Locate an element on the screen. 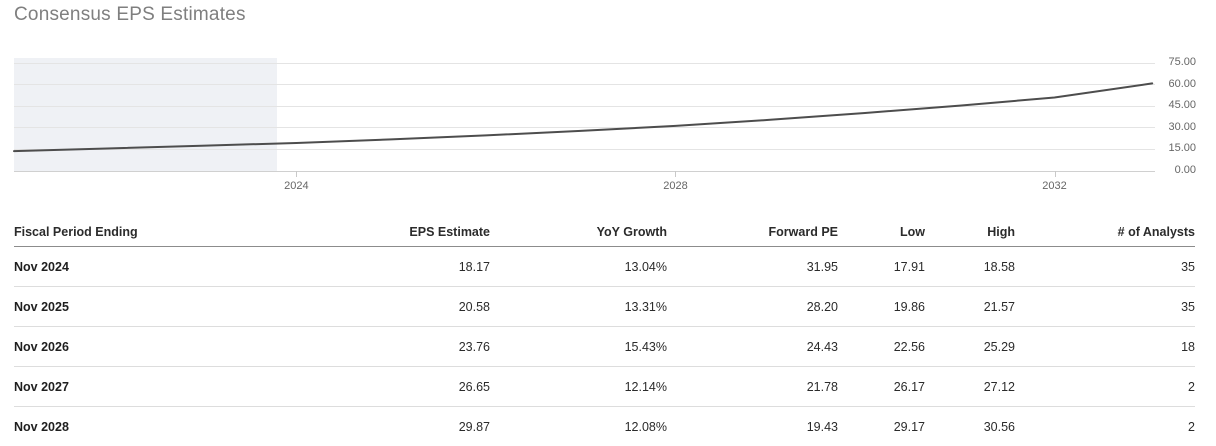 This screenshot has width=1216, height=446. column-header-of-analysts: # of Analysts is located at coordinates (1105, 232).